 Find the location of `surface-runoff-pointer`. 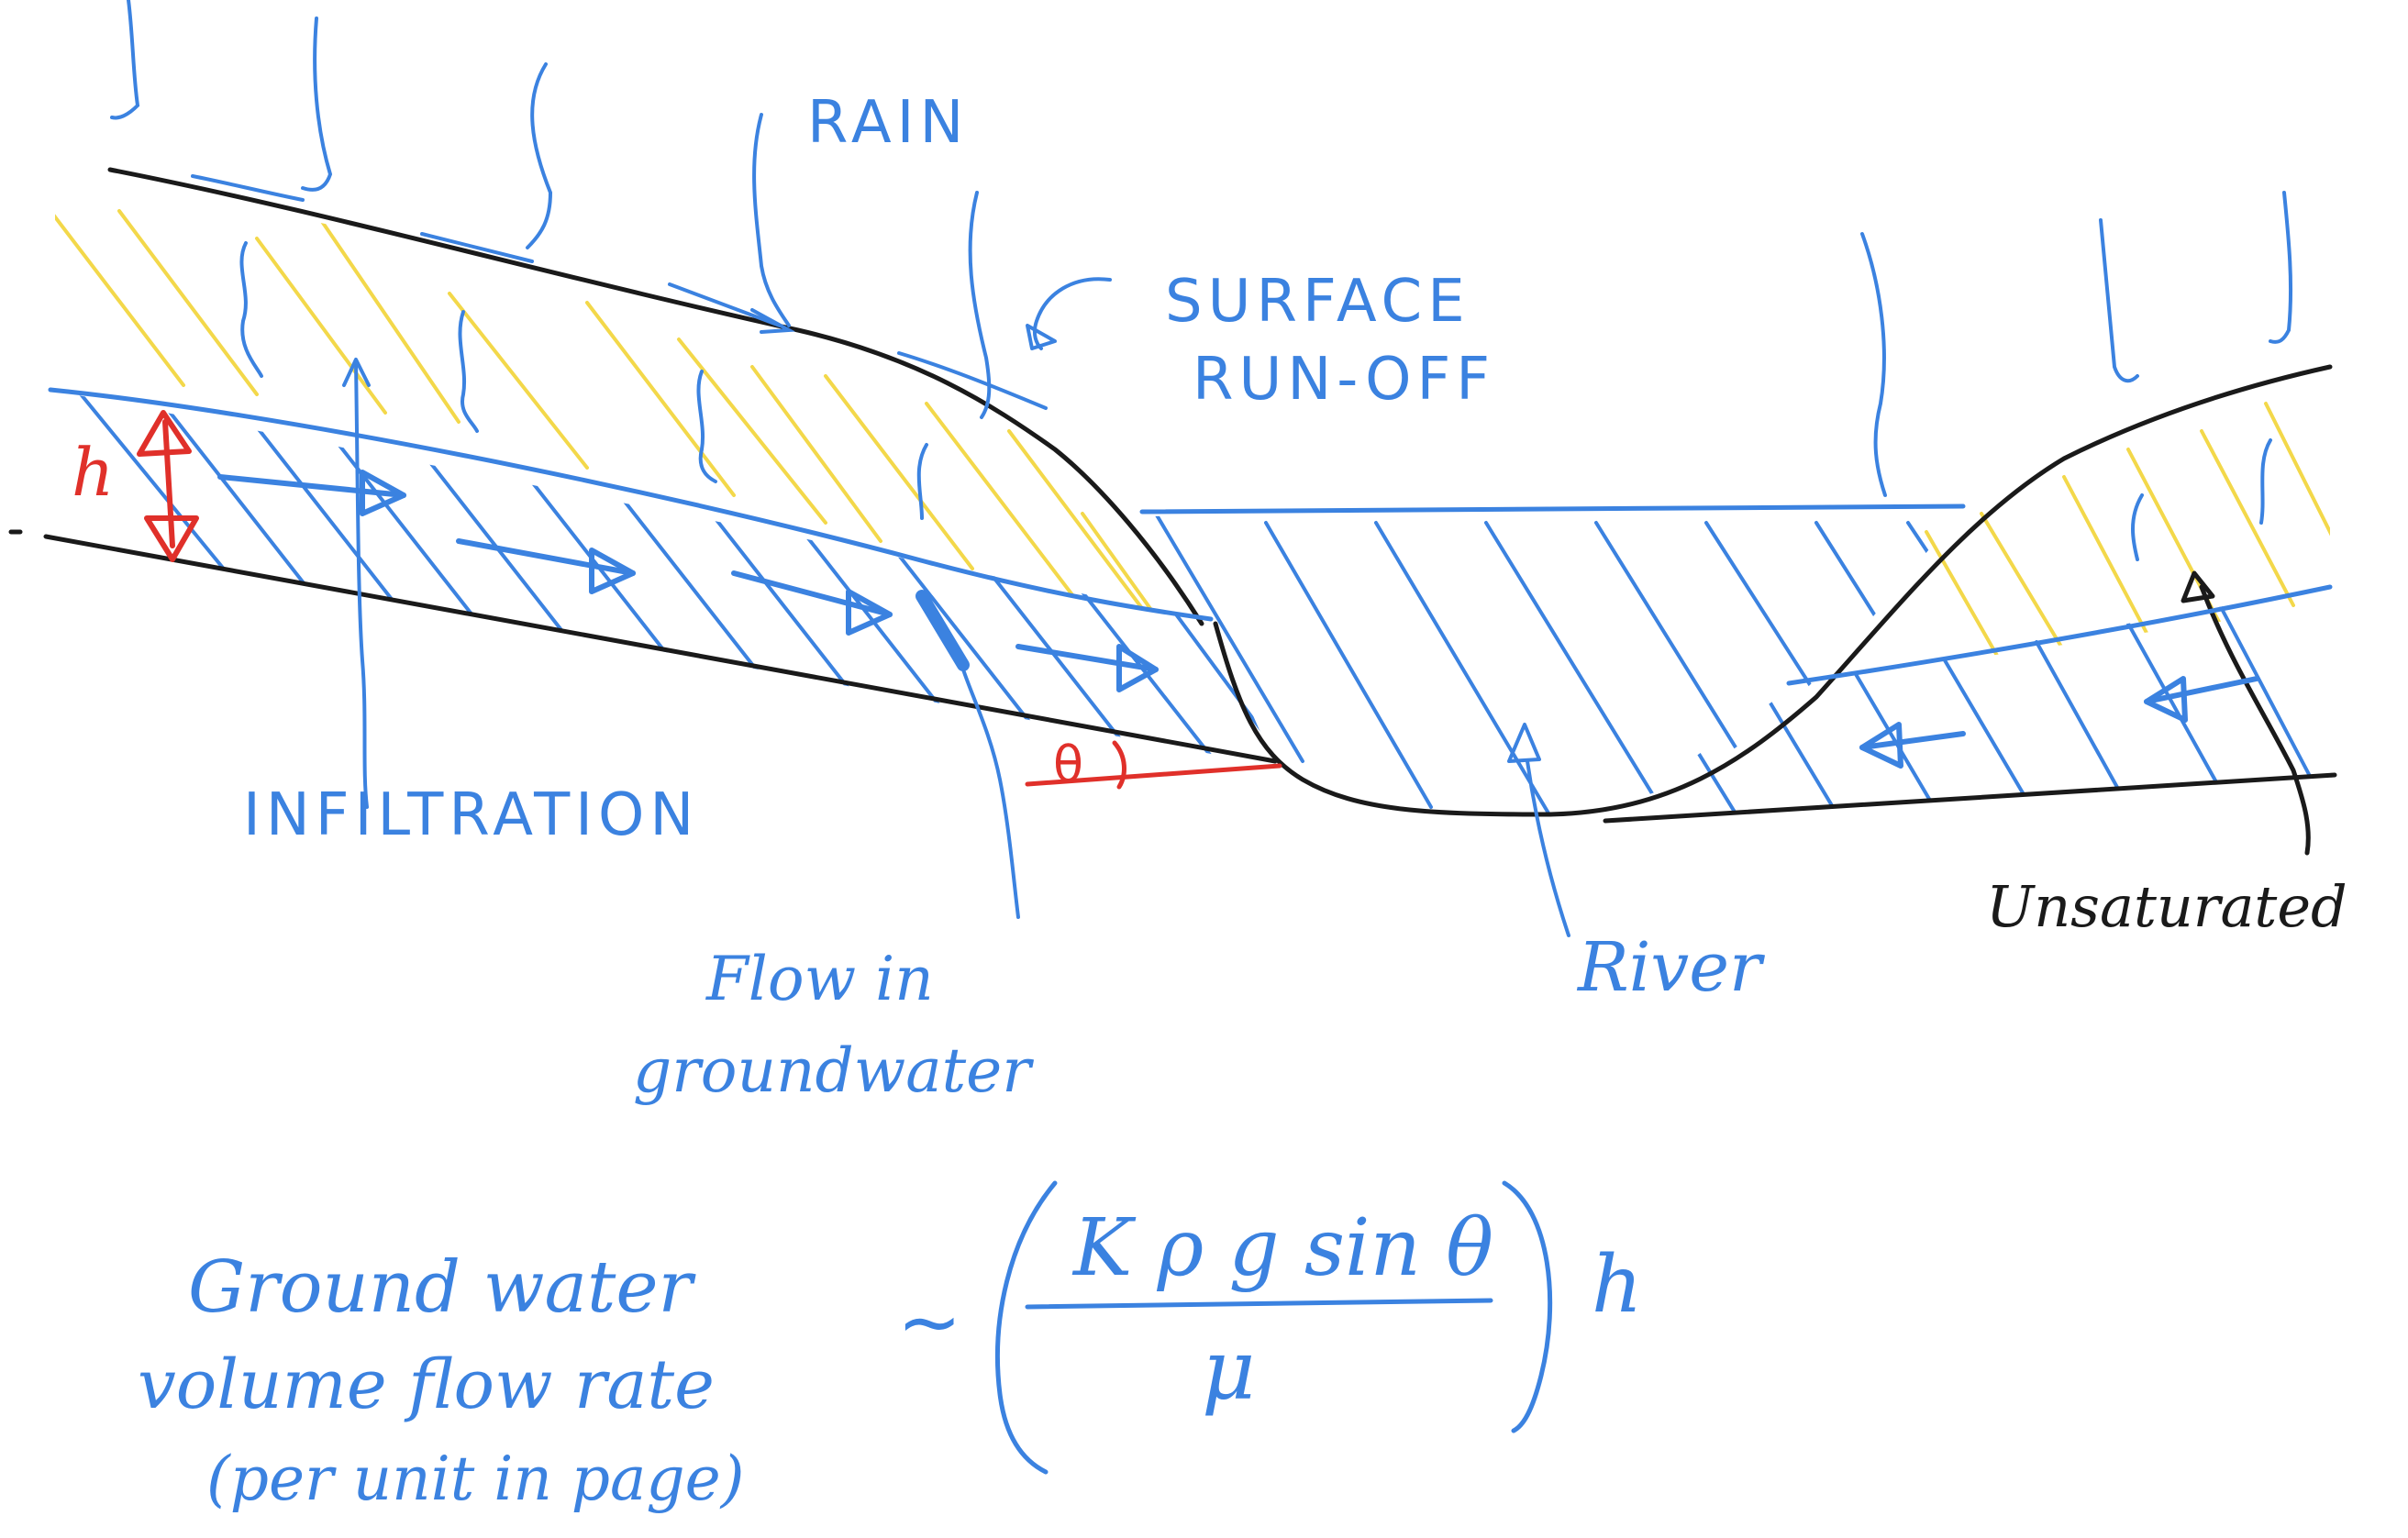

surface-runoff-pointer is located at coordinates (1069, 313).